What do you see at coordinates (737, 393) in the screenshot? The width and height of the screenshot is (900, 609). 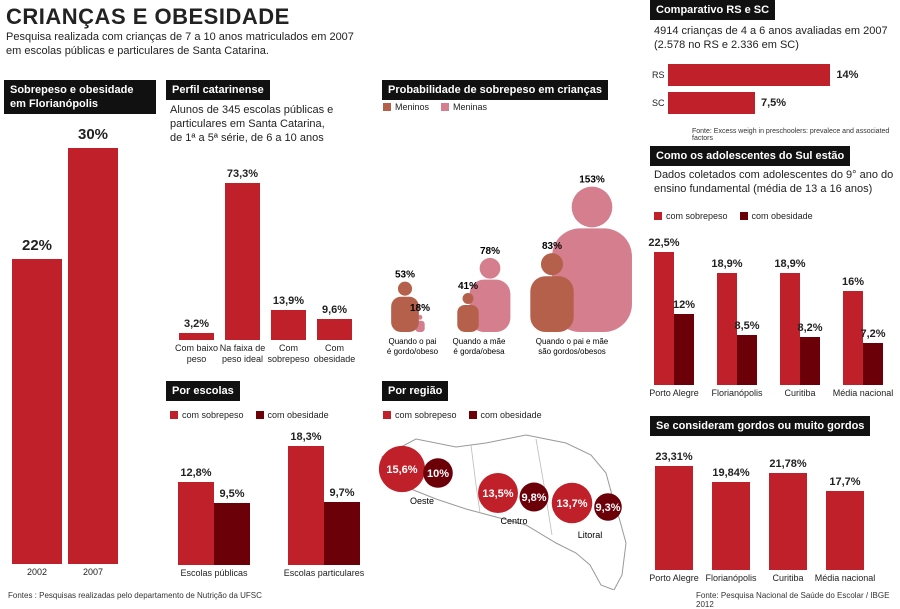 I see `adol-category-label: Florianópolis` at bounding box center [737, 393].